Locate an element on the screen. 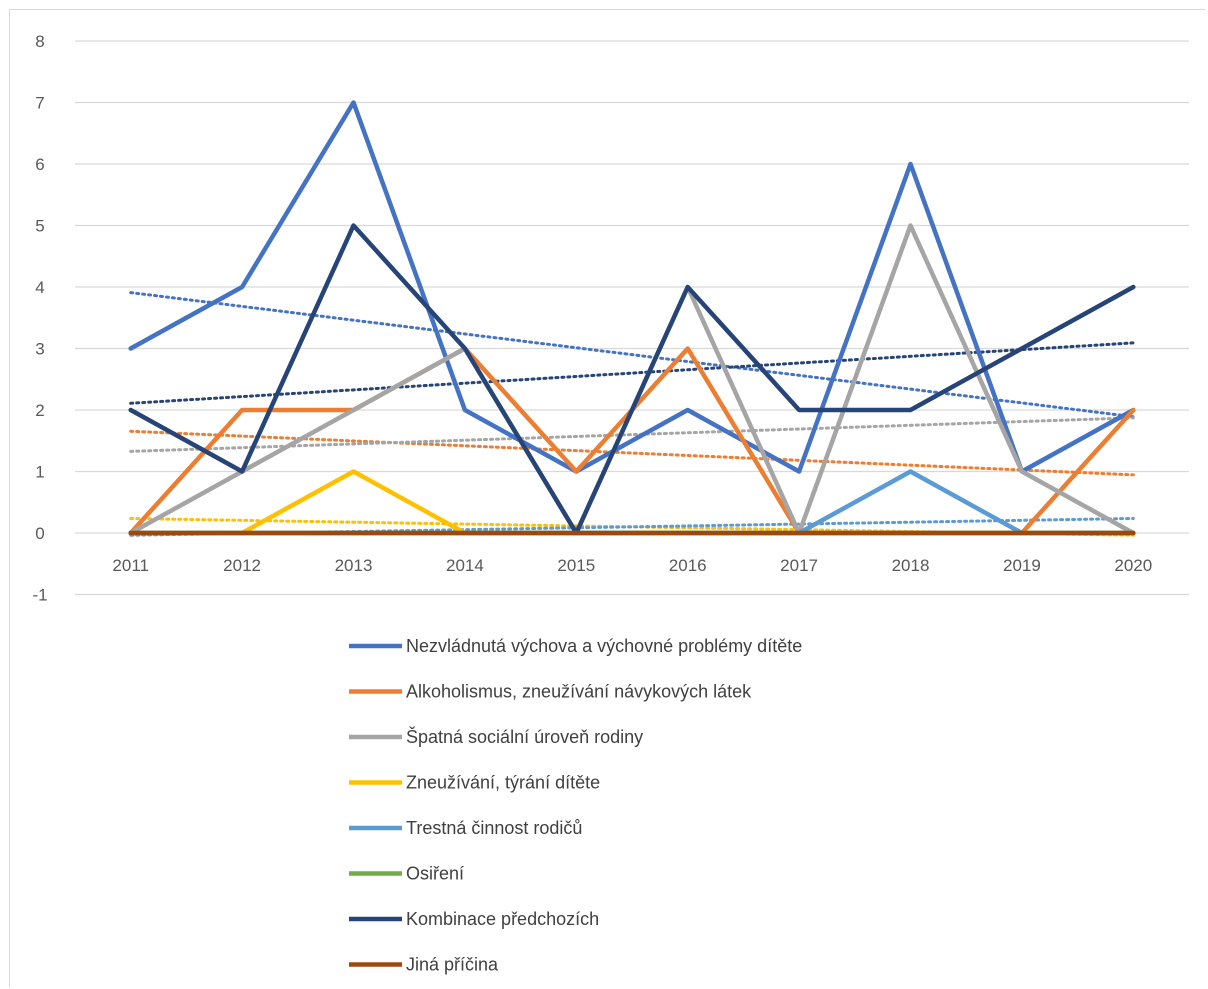  legend-label: Zneužívání, týrání dítěte is located at coordinates (503, 783).